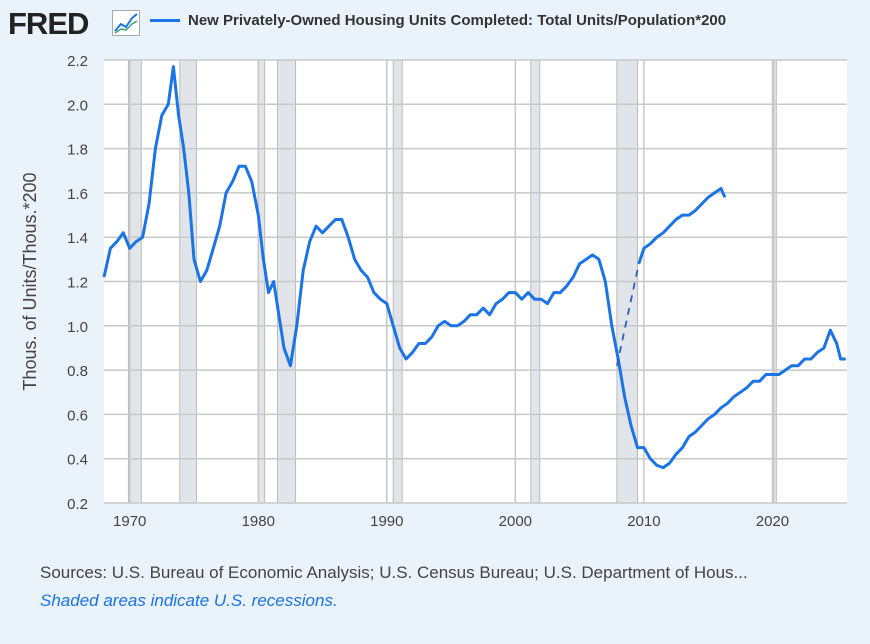 The height and width of the screenshot is (644, 870). Describe the element at coordinates (772, 521) in the screenshot. I see `x-tick-label: 2020` at that location.